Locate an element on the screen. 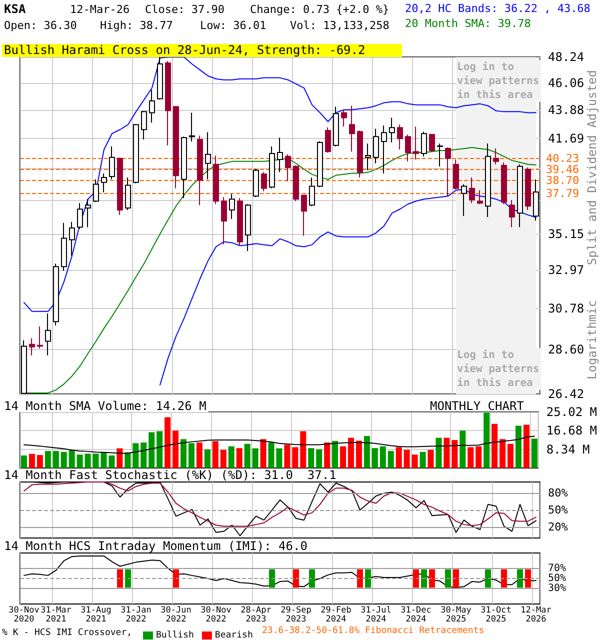  x-tick-label: 31-Jul 2024 is located at coordinates (376, 615).